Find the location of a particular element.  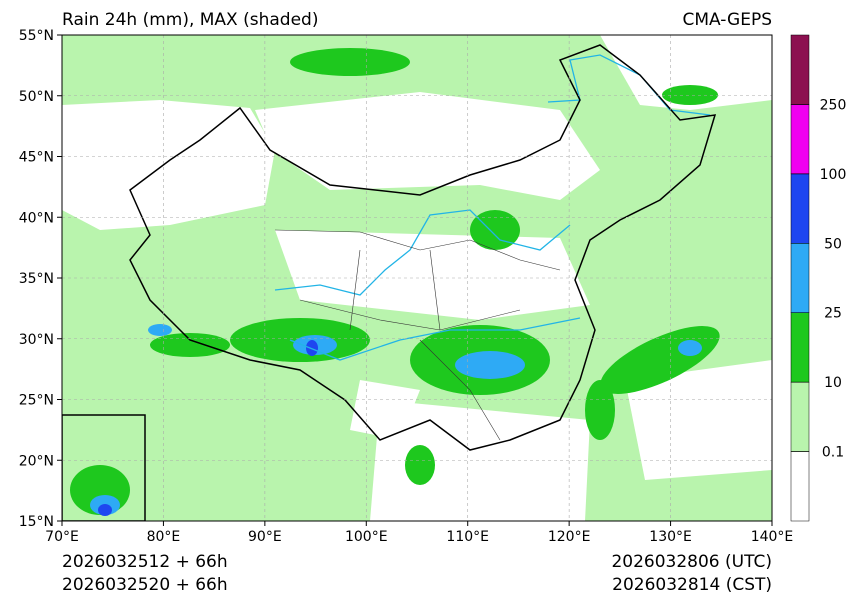

y-tick-label: 35°N is located at coordinates (36, 279).